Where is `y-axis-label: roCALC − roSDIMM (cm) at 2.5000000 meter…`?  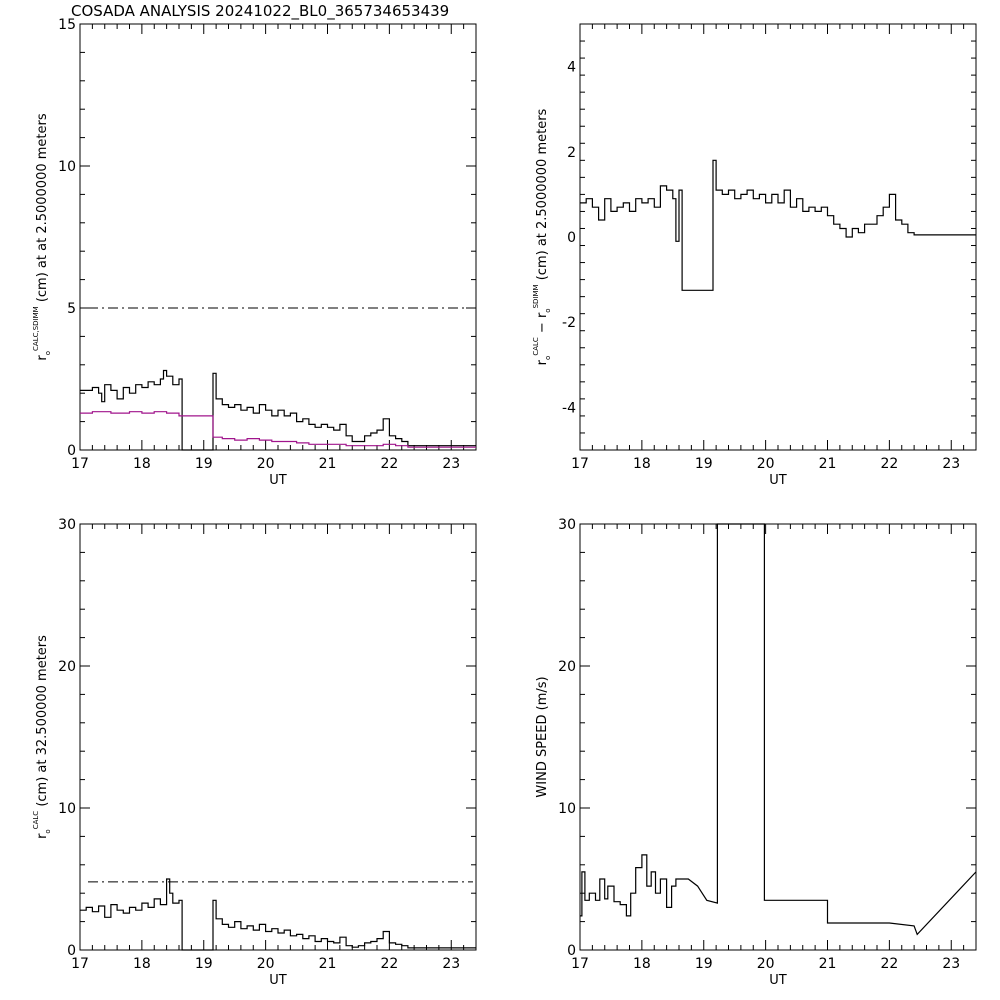
y-axis-label: roCALC − roSDIMM (cm) at 2.5000000 meter… is located at coordinates (542, 236).